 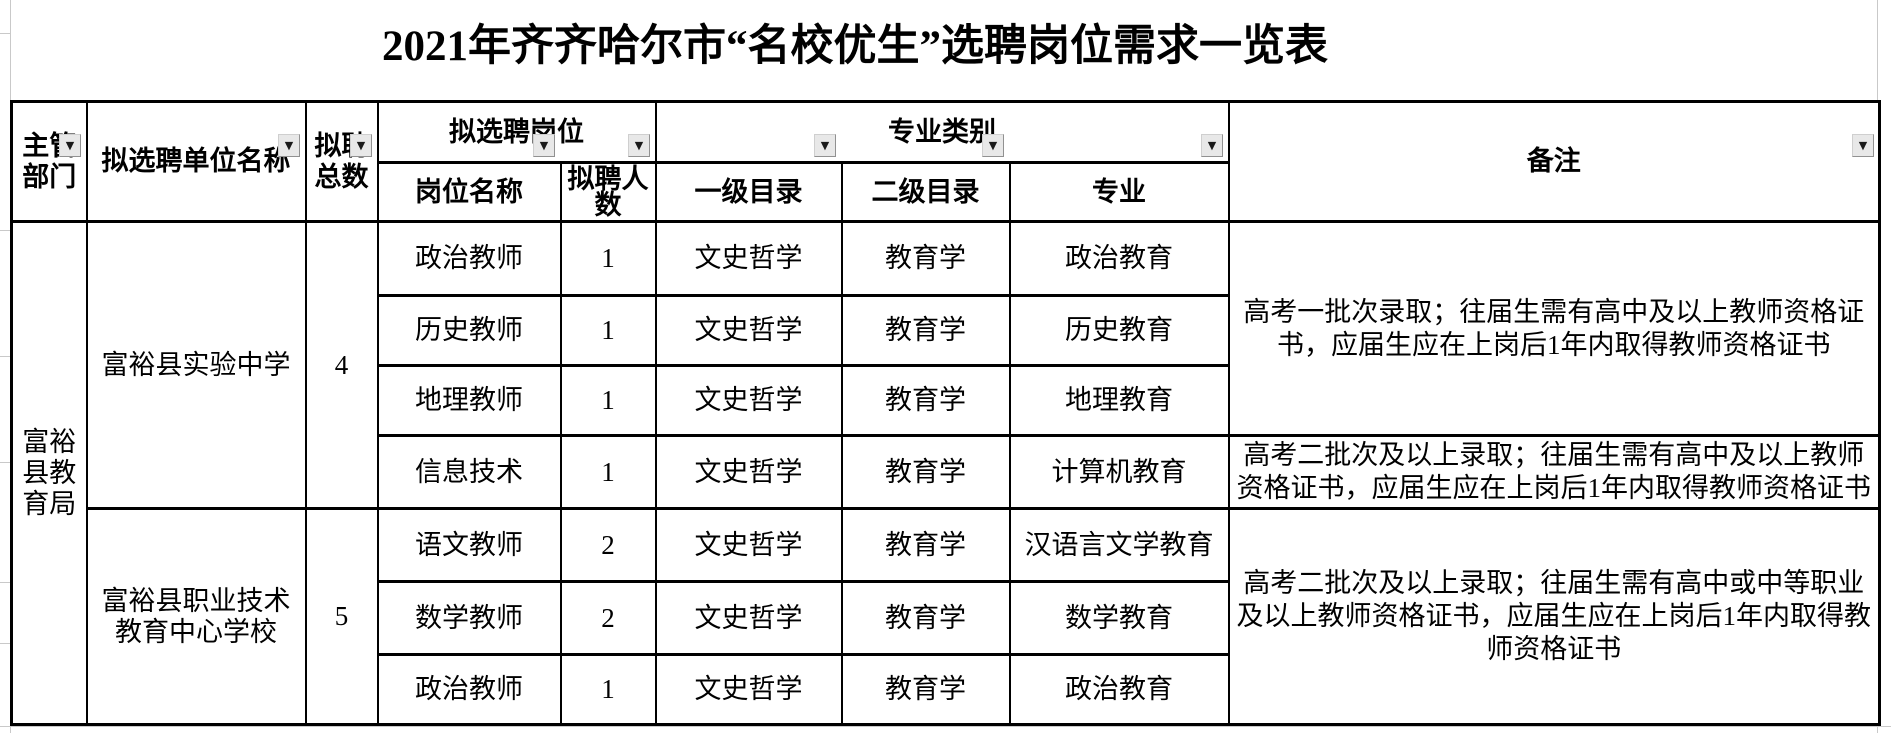 I want to click on filter-button-major: ▼, so click(x=1212, y=145).